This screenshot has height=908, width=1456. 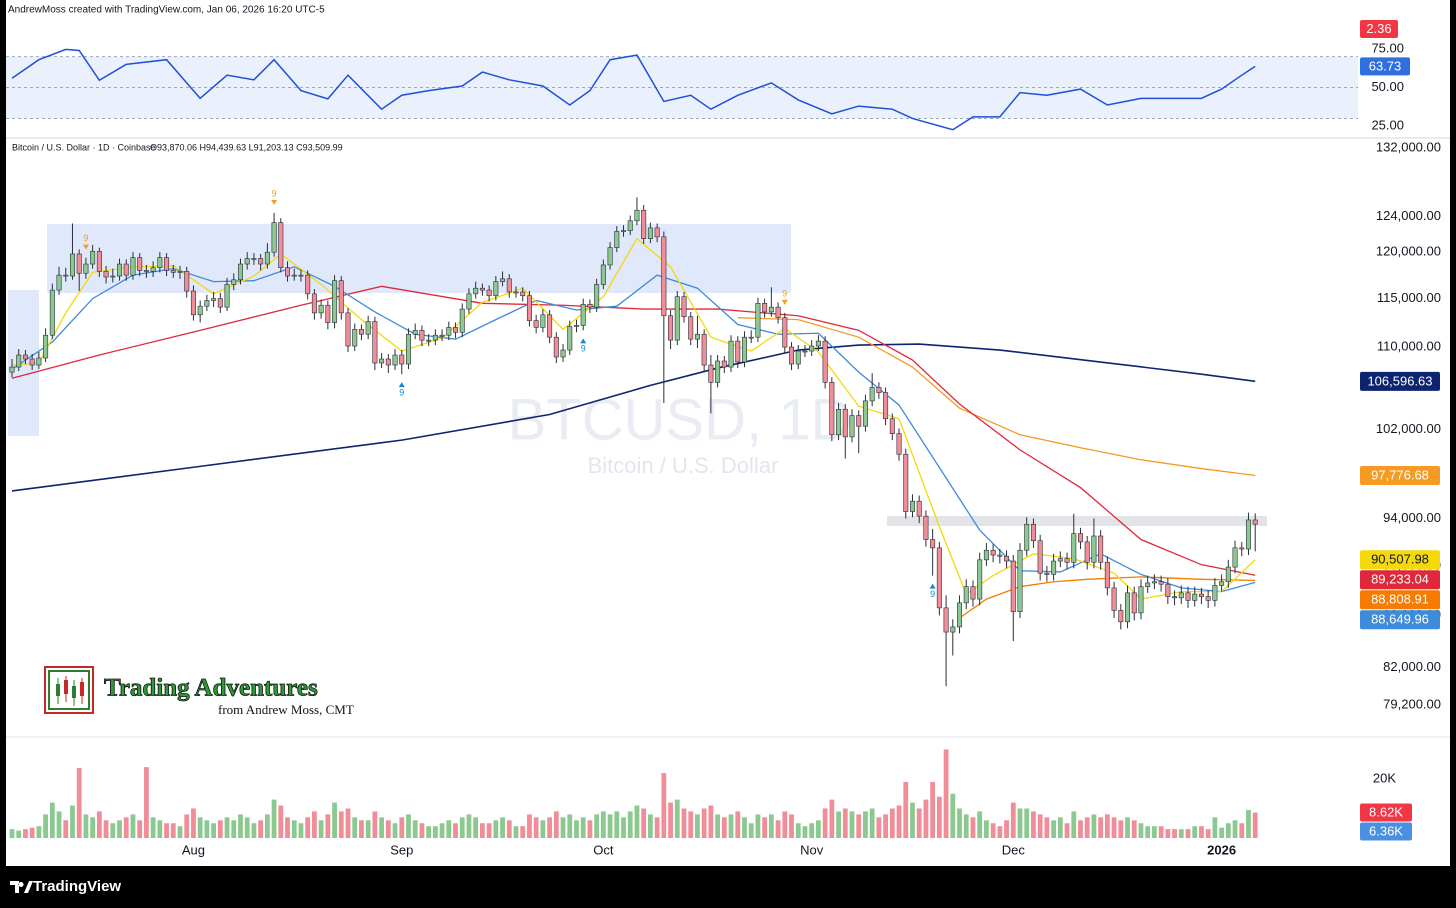 What do you see at coordinates (69, 690) in the screenshot?
I see `logo-box` at bounding box center [69, 690].